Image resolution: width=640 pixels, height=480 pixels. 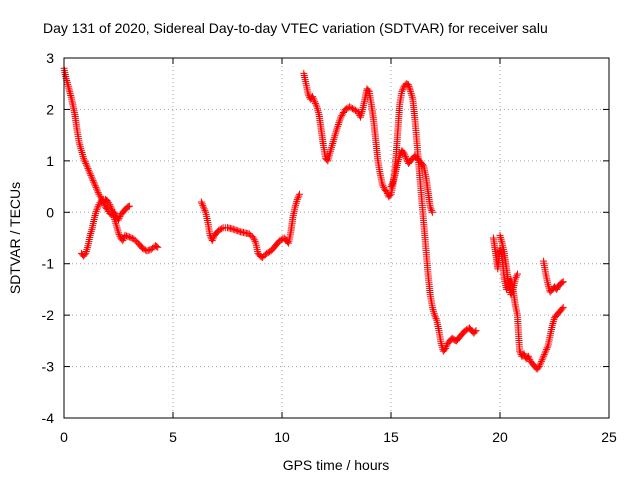 I want to click on x-tick-label: 10, so click(x=282, y=437).